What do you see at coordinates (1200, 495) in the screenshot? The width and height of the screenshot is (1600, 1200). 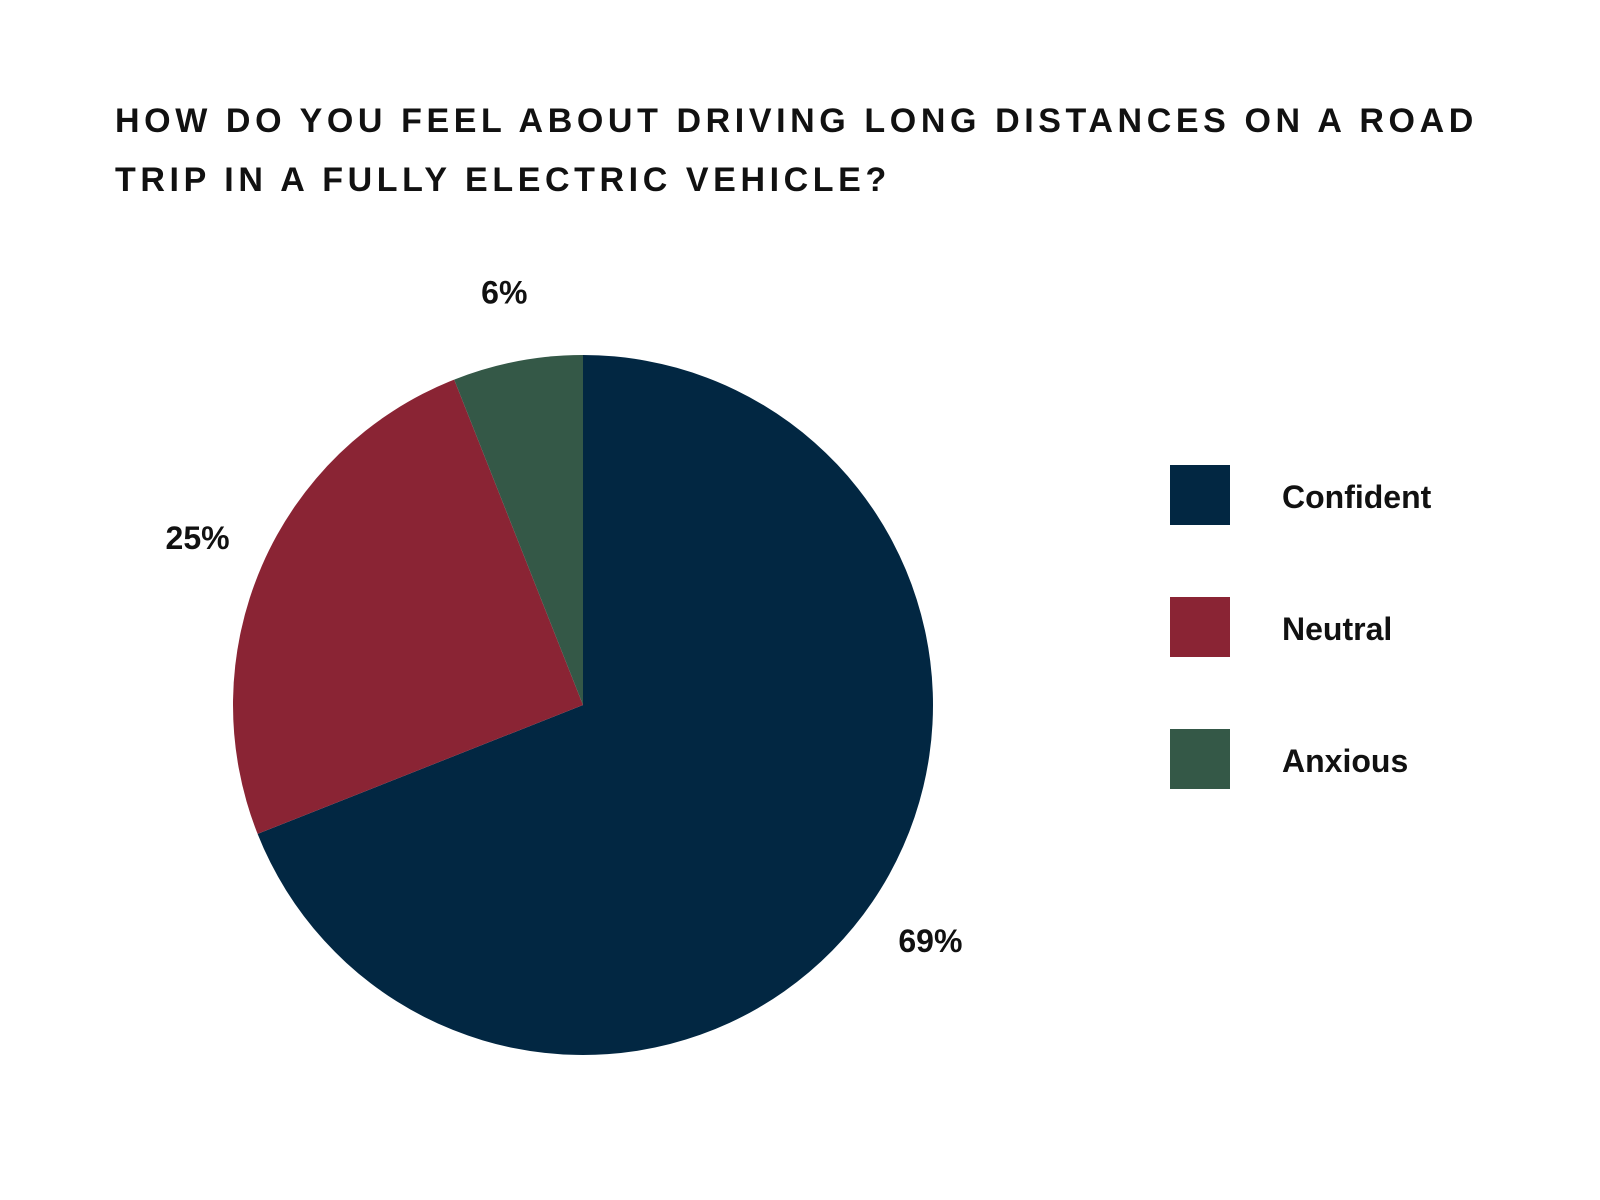 I see `legend-swatch-confident` at bounding box center [1200, 495].